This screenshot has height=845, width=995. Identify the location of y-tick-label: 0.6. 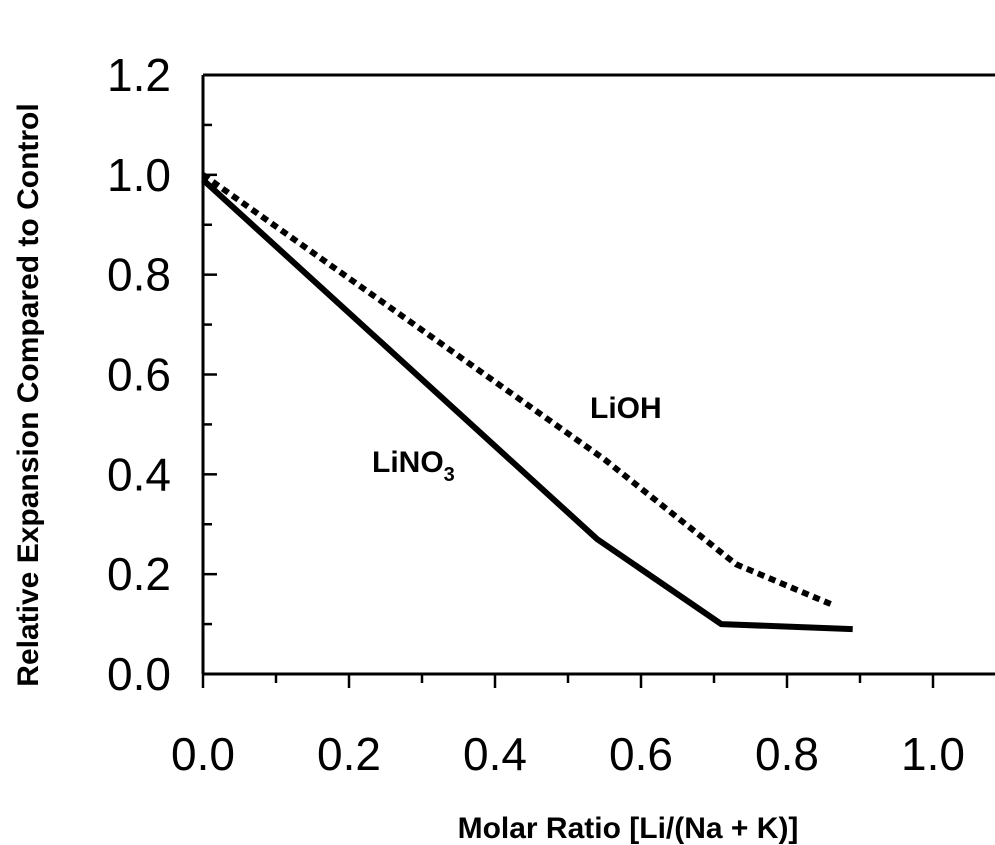
(139, 375).